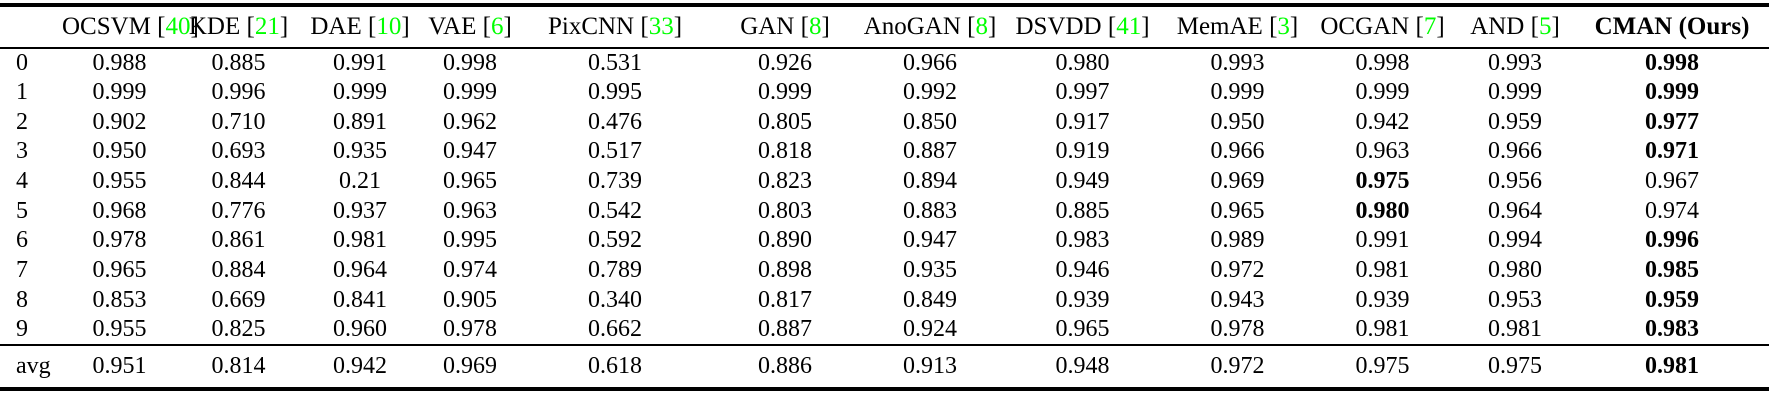 The width and height of the screenshot is (1769, 412). Describe the element at coordinates (238, 366) in the screenshot. I see `table-cell: 0.814` at that location.